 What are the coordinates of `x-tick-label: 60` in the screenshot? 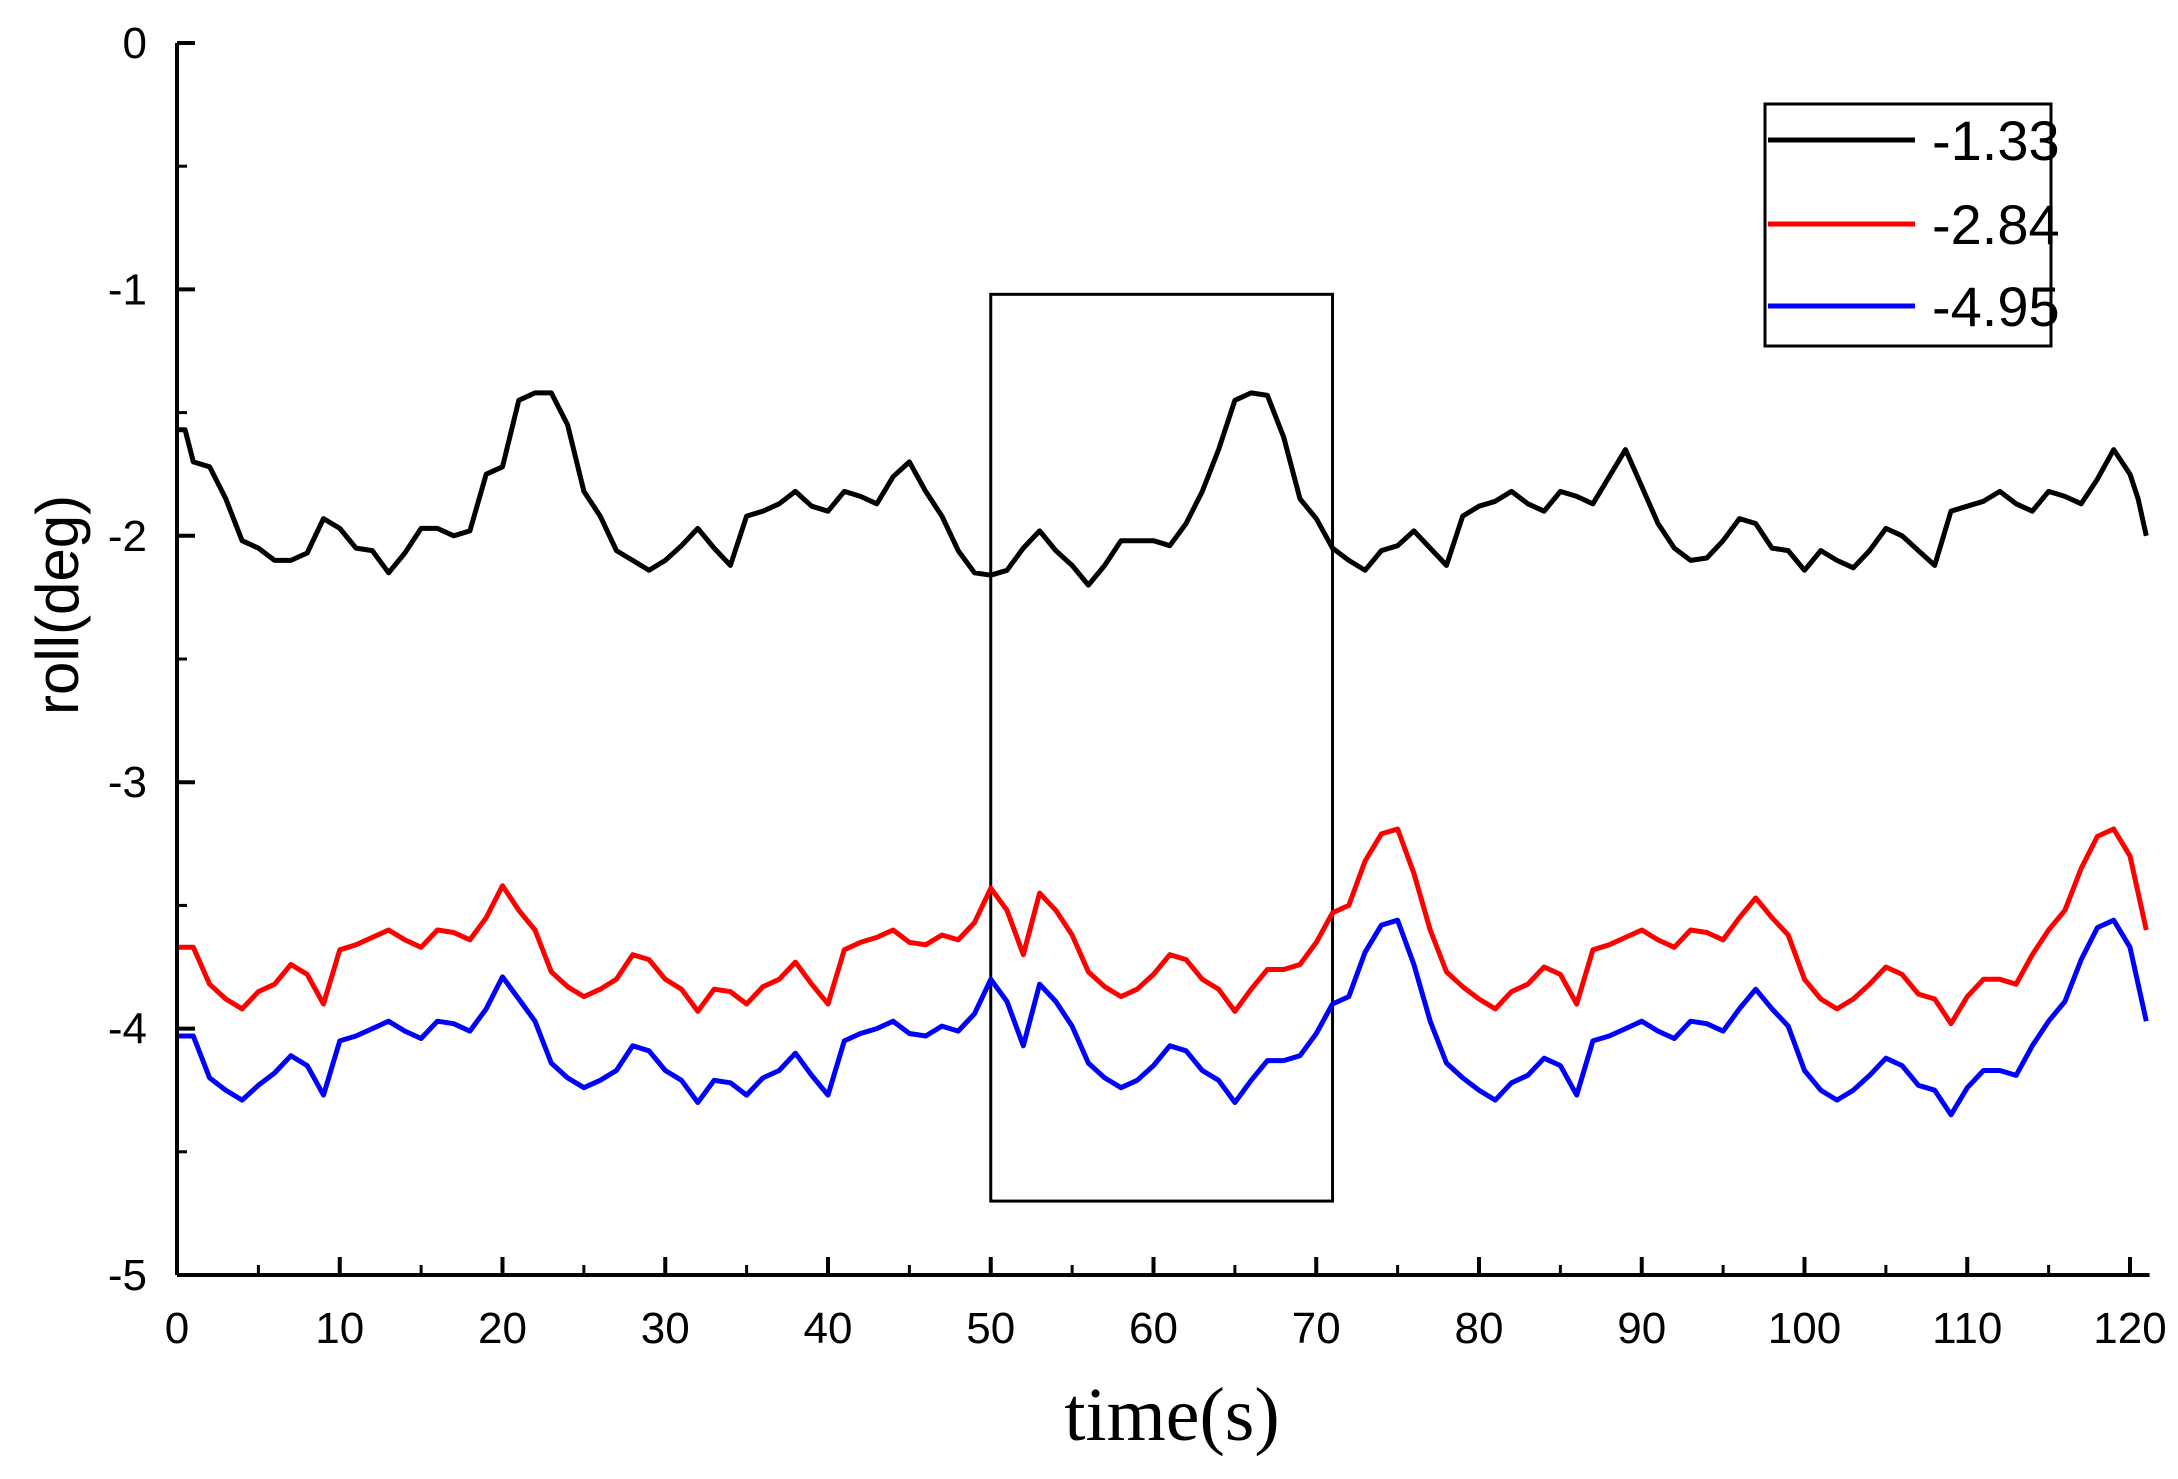 It's located at (1153, 1328).